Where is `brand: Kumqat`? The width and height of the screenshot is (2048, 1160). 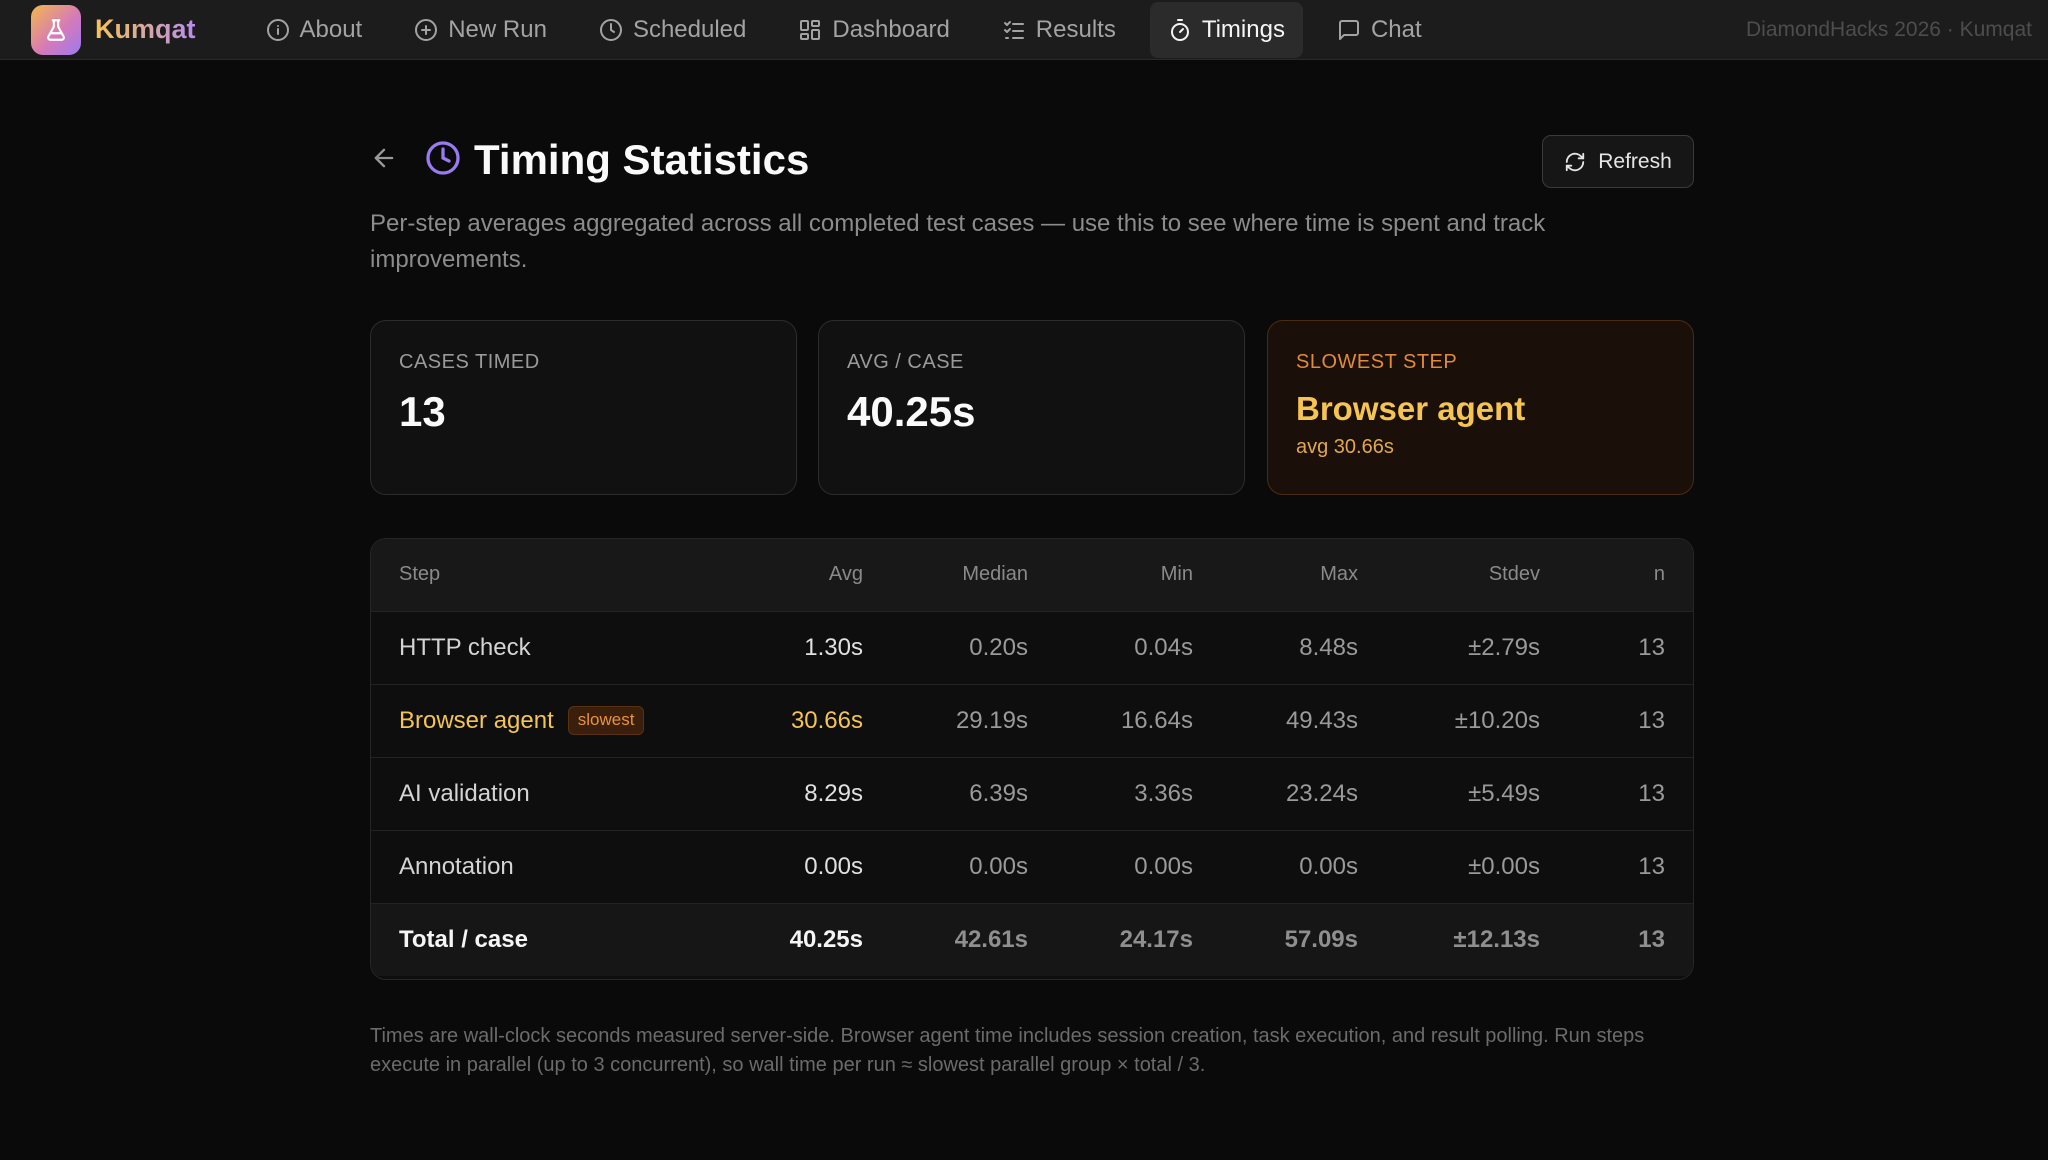
brand: Kumqat is located at coordinates (113, 29).